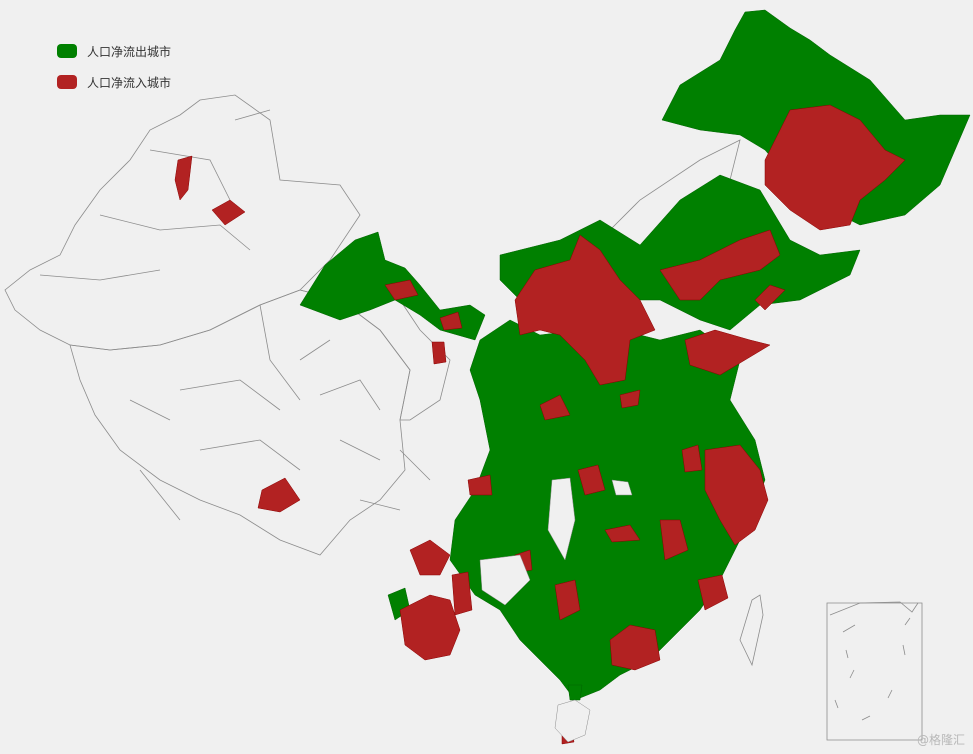  Describe the element at coordinates (572, 721) in the screenshot. I see `hainan-island` at that location.